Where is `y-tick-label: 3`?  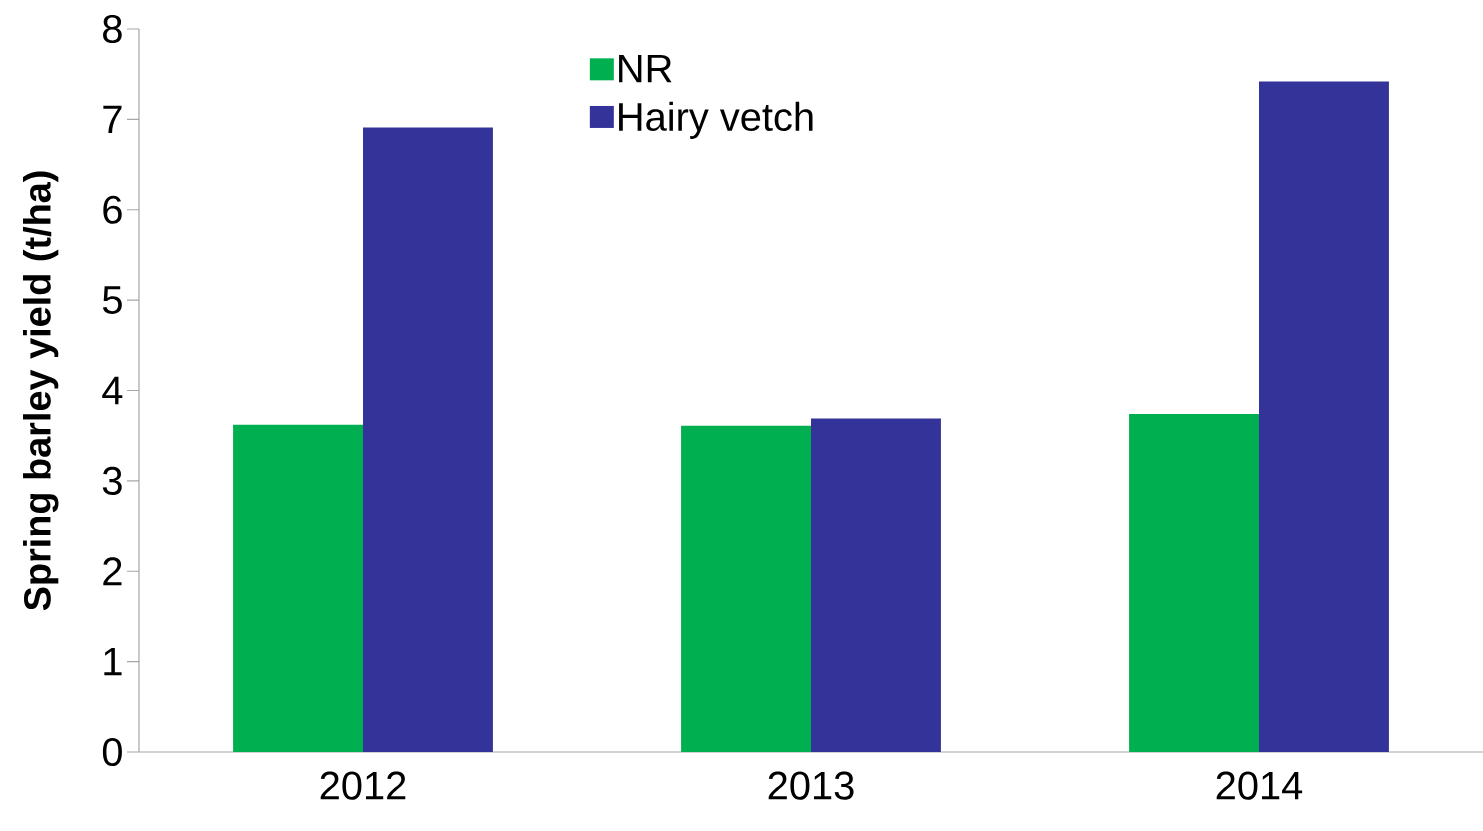 y-tick-label: 3 is located at coordinates (112, 480).